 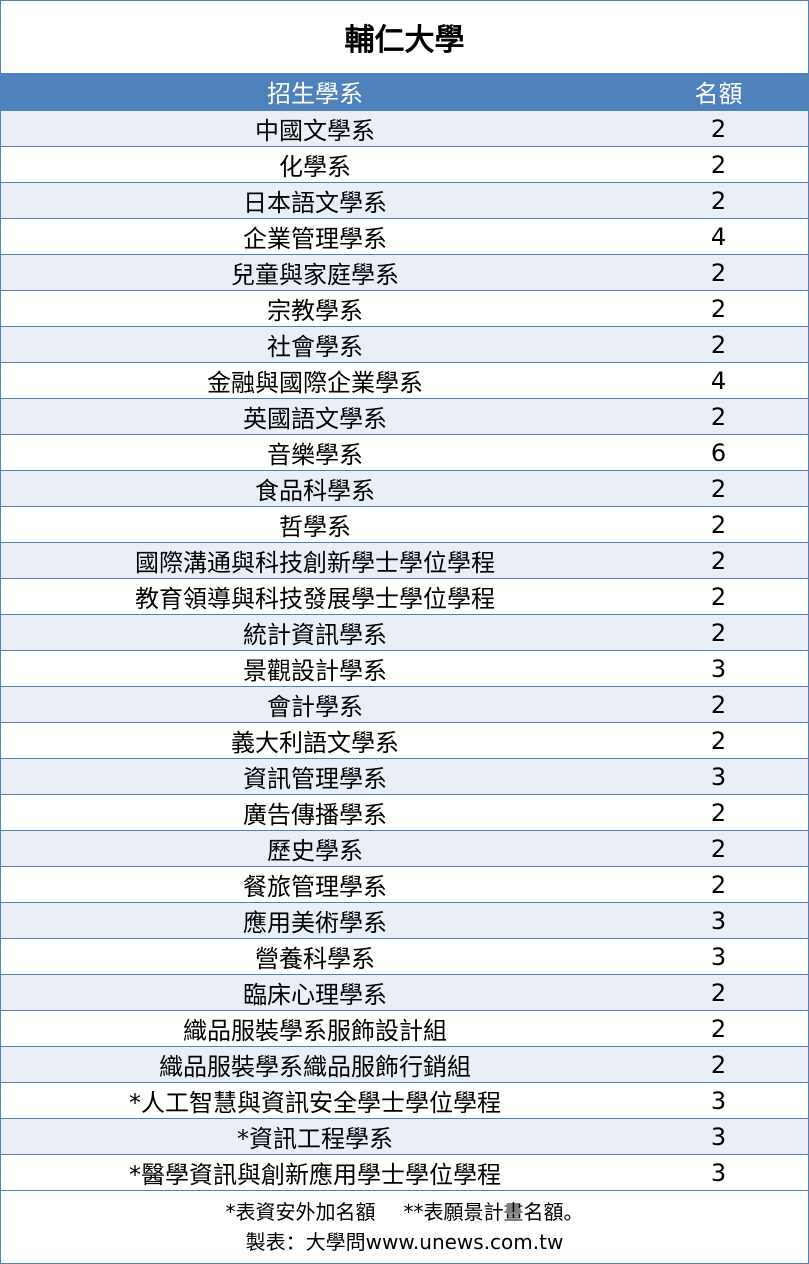 What do you see at coordinates (404, 668) in the screenshot?
I see `table-row: 景觀設計學系 3` at bounding box center [404, 668].